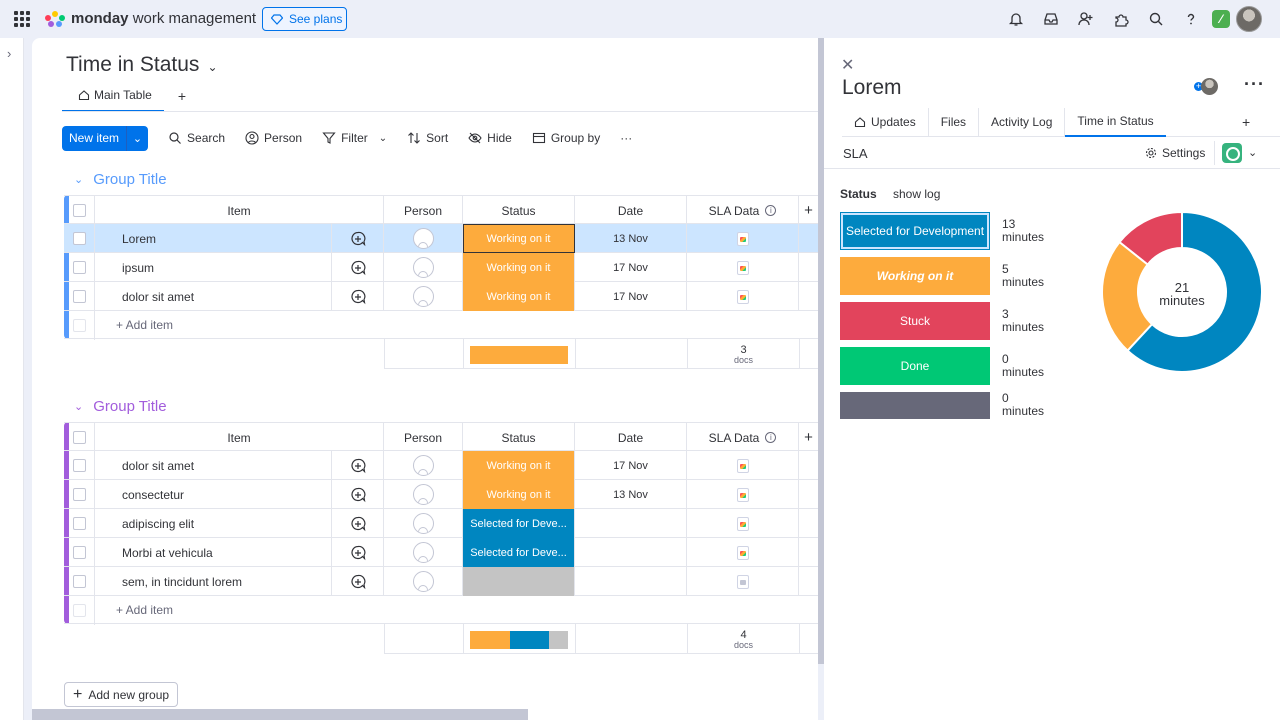 The height and width of the screenshot is (720, 1280). I want to click on info-icon: i, so click(771, 437).